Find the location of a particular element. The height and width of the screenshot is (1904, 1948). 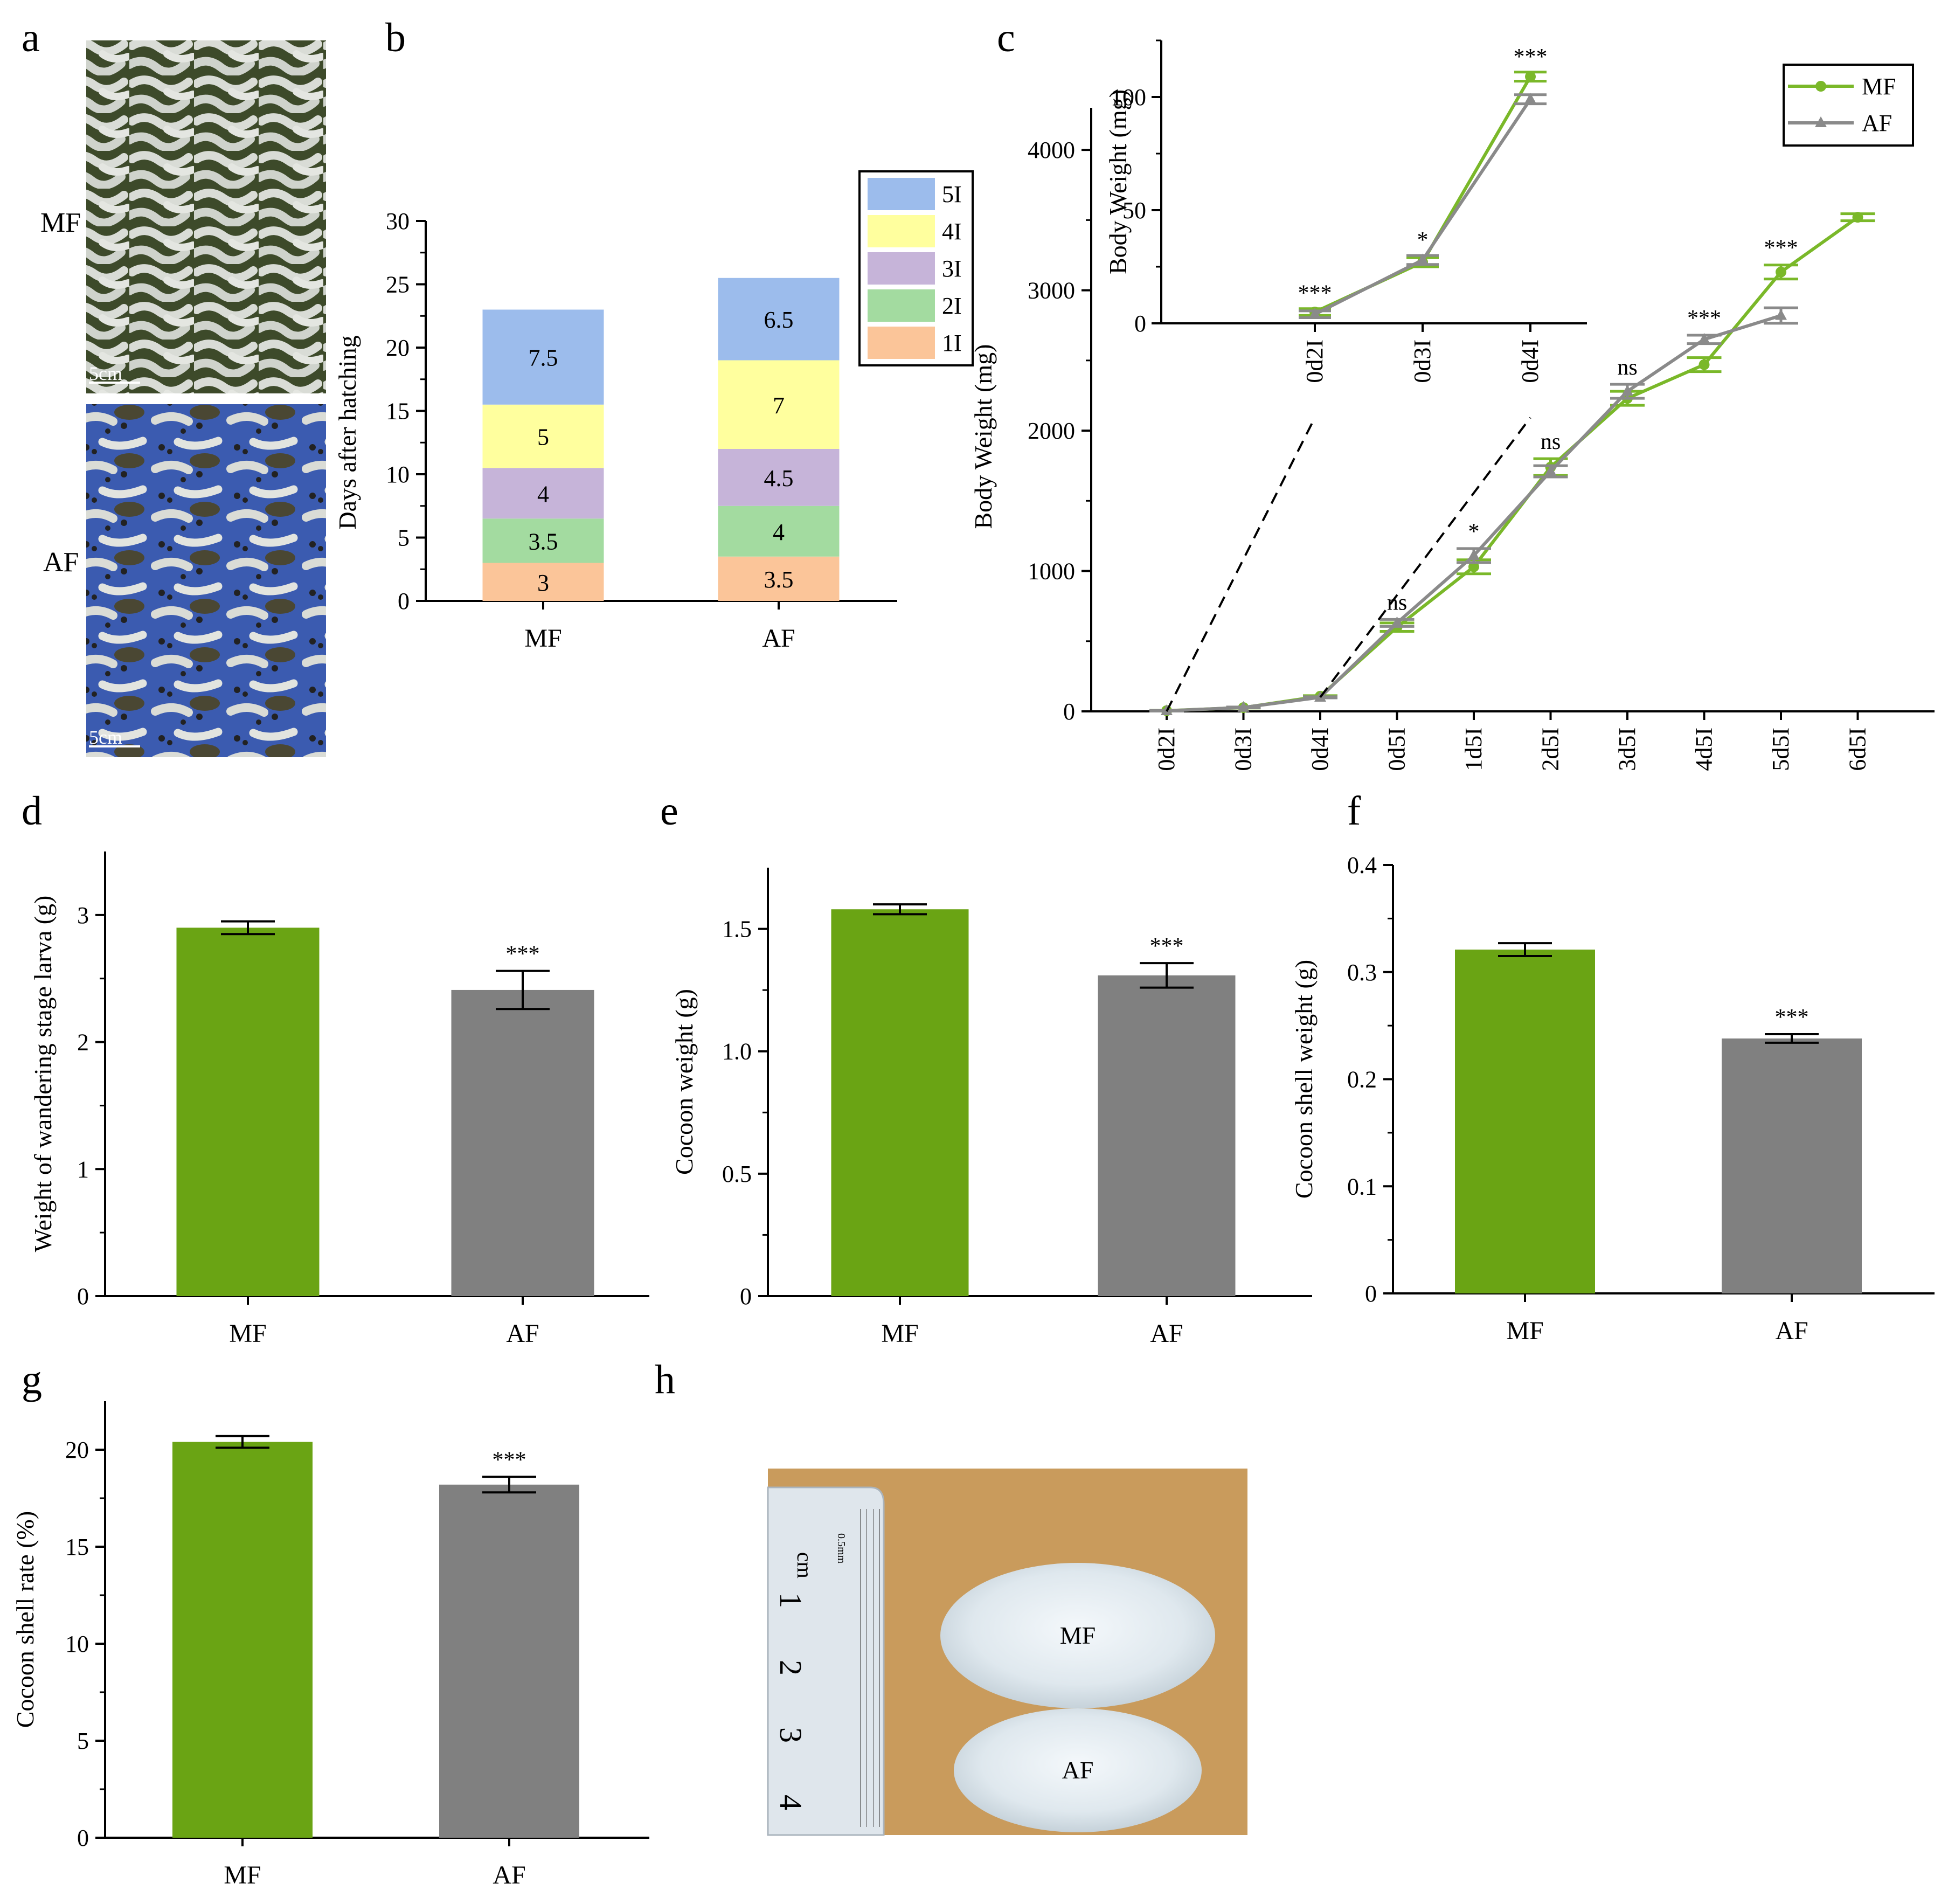

x-tick-label: 2d5I is located at coordinates (1550, 750).